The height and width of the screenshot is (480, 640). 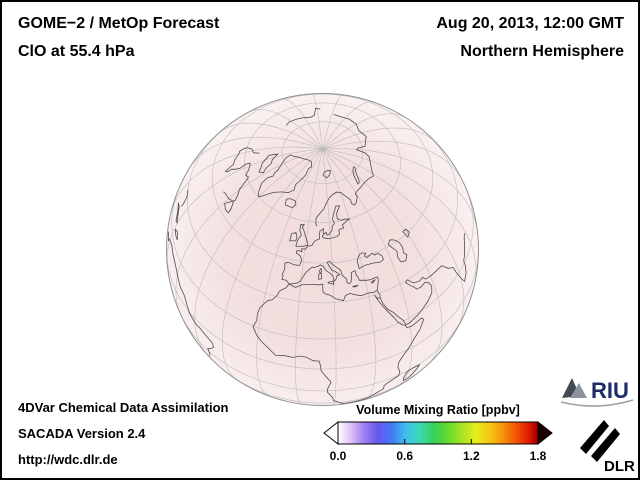 What do you see at coordinates (542, 51) in the screenshot?
I see `figure-hemisphere: Northern Hemisphere` at bounding box center [542, 51].